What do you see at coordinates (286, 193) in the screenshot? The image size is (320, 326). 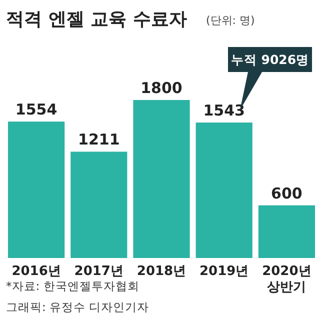 I see `data-label: 600` at bounding box center [286, 193].